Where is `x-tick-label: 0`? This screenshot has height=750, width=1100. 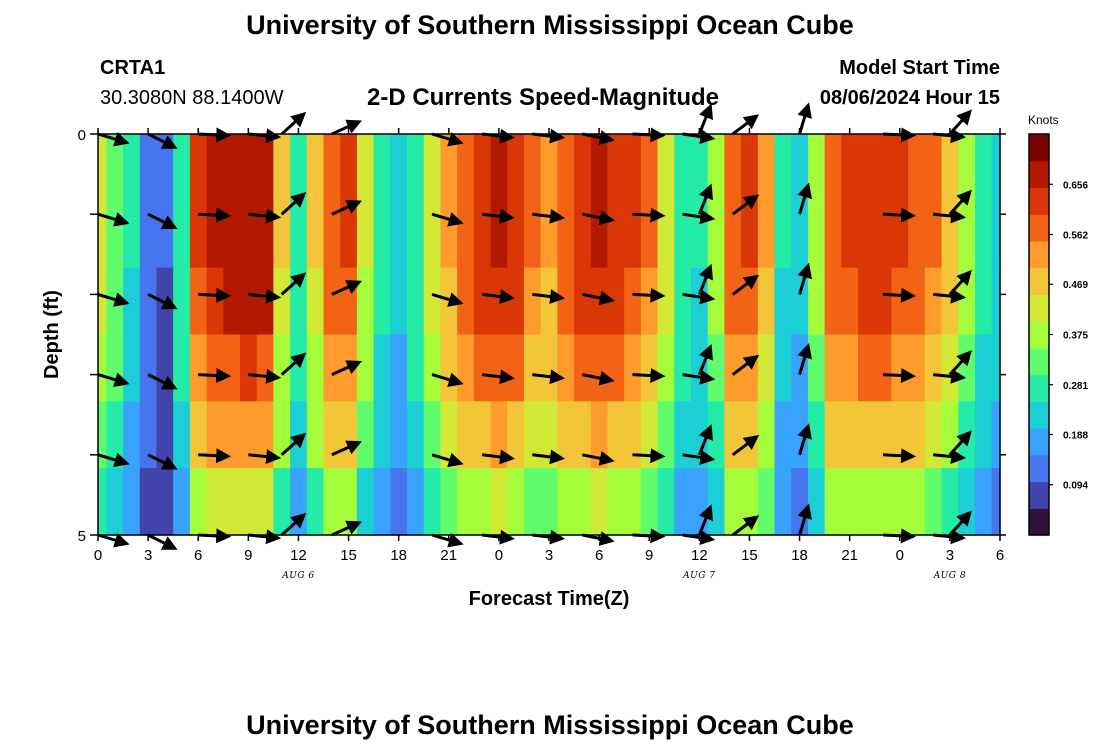 x-tick-label: 0 is located at coordinates (900, 555).